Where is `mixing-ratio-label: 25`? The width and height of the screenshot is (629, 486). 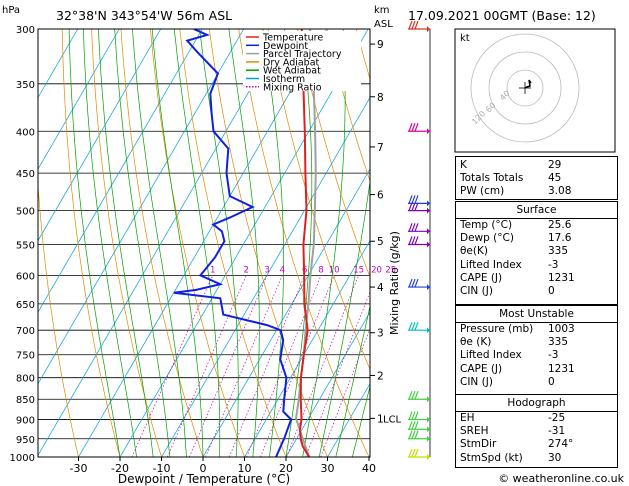 mixing-ratio-label: 25 is located at coordinates (390, 270).